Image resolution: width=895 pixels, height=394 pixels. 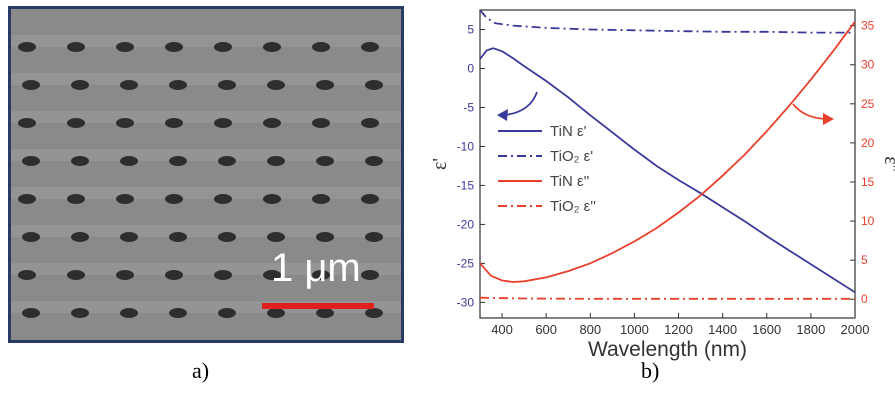 I want to click on panel-a-label: a), so click(x=201, y=370).